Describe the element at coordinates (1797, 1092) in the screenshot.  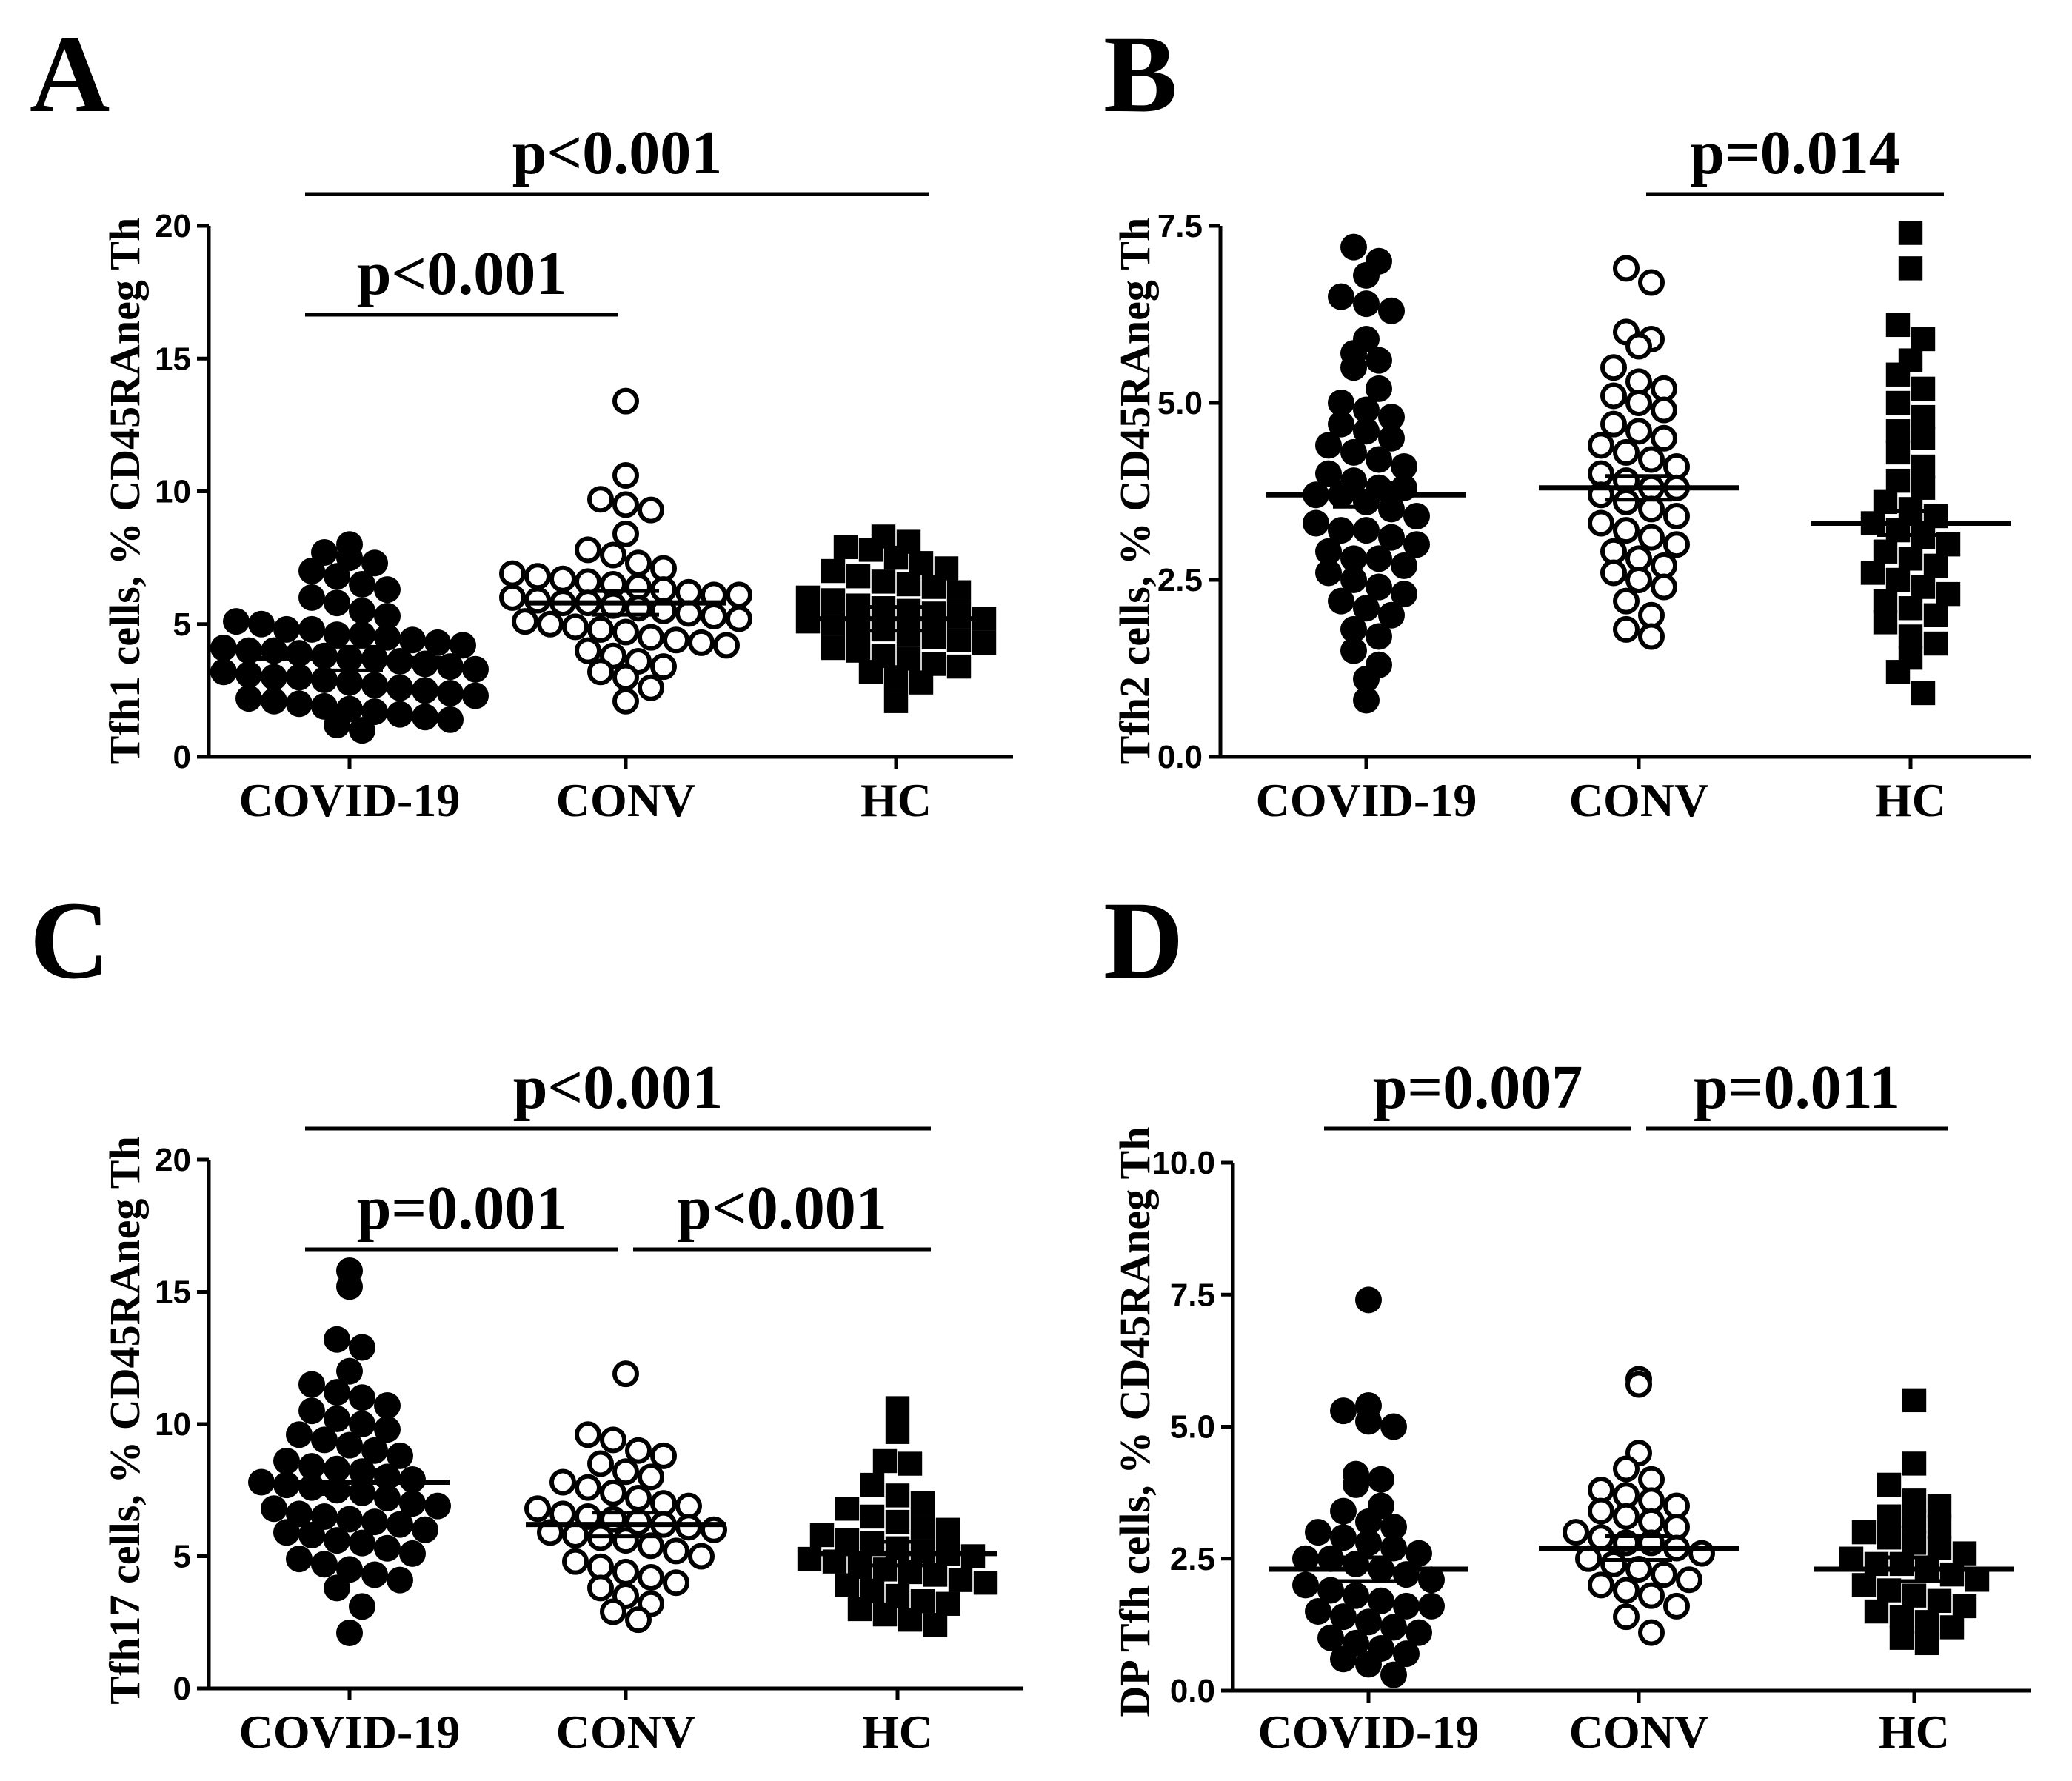
I see `comparison: p=0.011` at that location.